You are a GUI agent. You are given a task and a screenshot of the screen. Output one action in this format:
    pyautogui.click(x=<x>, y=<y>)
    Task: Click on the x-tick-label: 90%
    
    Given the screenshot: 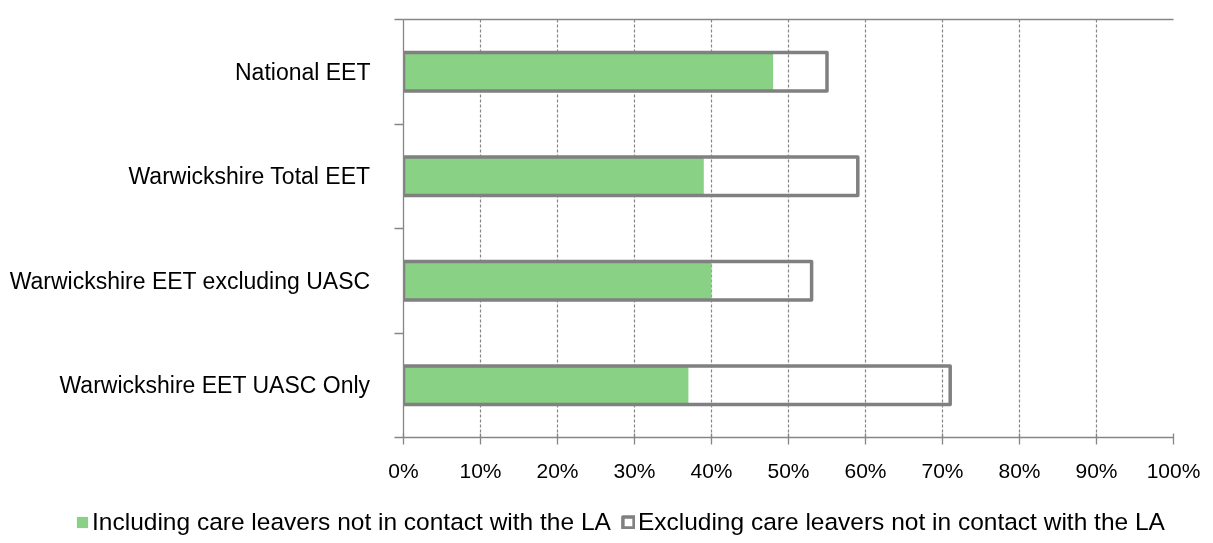 What is the action you would take?
    pyautogui.click(x=1096, y=470)
    